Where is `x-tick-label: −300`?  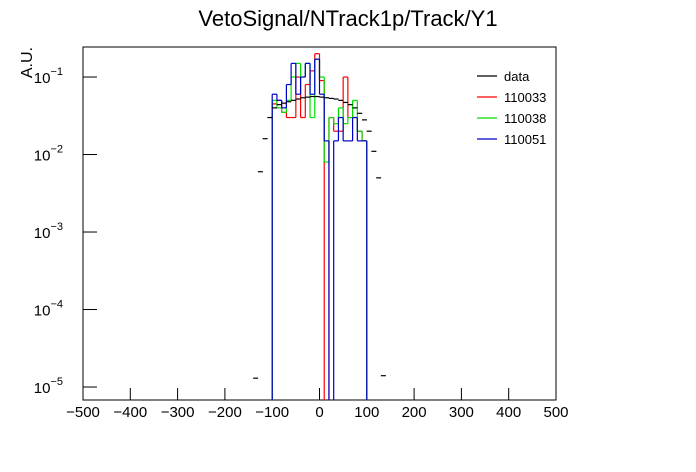 x-tick-label: −300 is located at coordinates (178, 412).